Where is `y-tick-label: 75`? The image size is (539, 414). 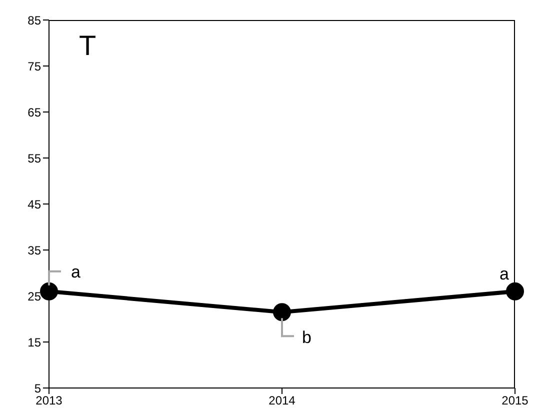 y-tick-label: 75 is located at coordinates (35, 66).